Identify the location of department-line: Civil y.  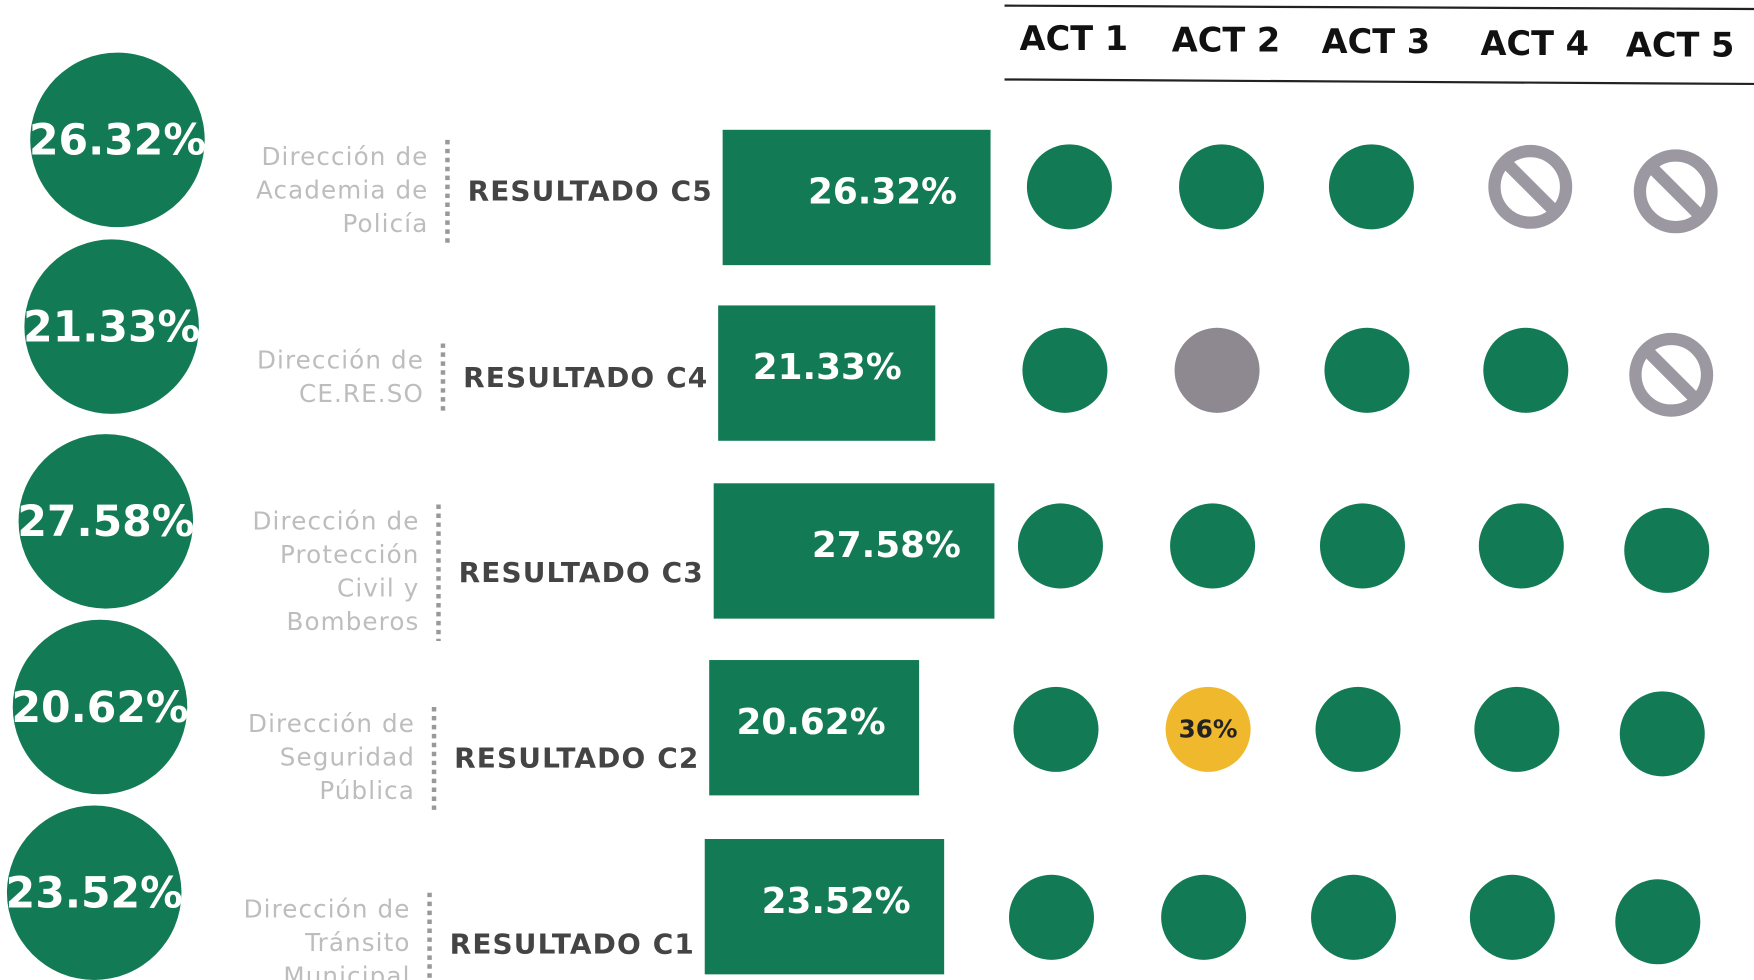
(378, 588).